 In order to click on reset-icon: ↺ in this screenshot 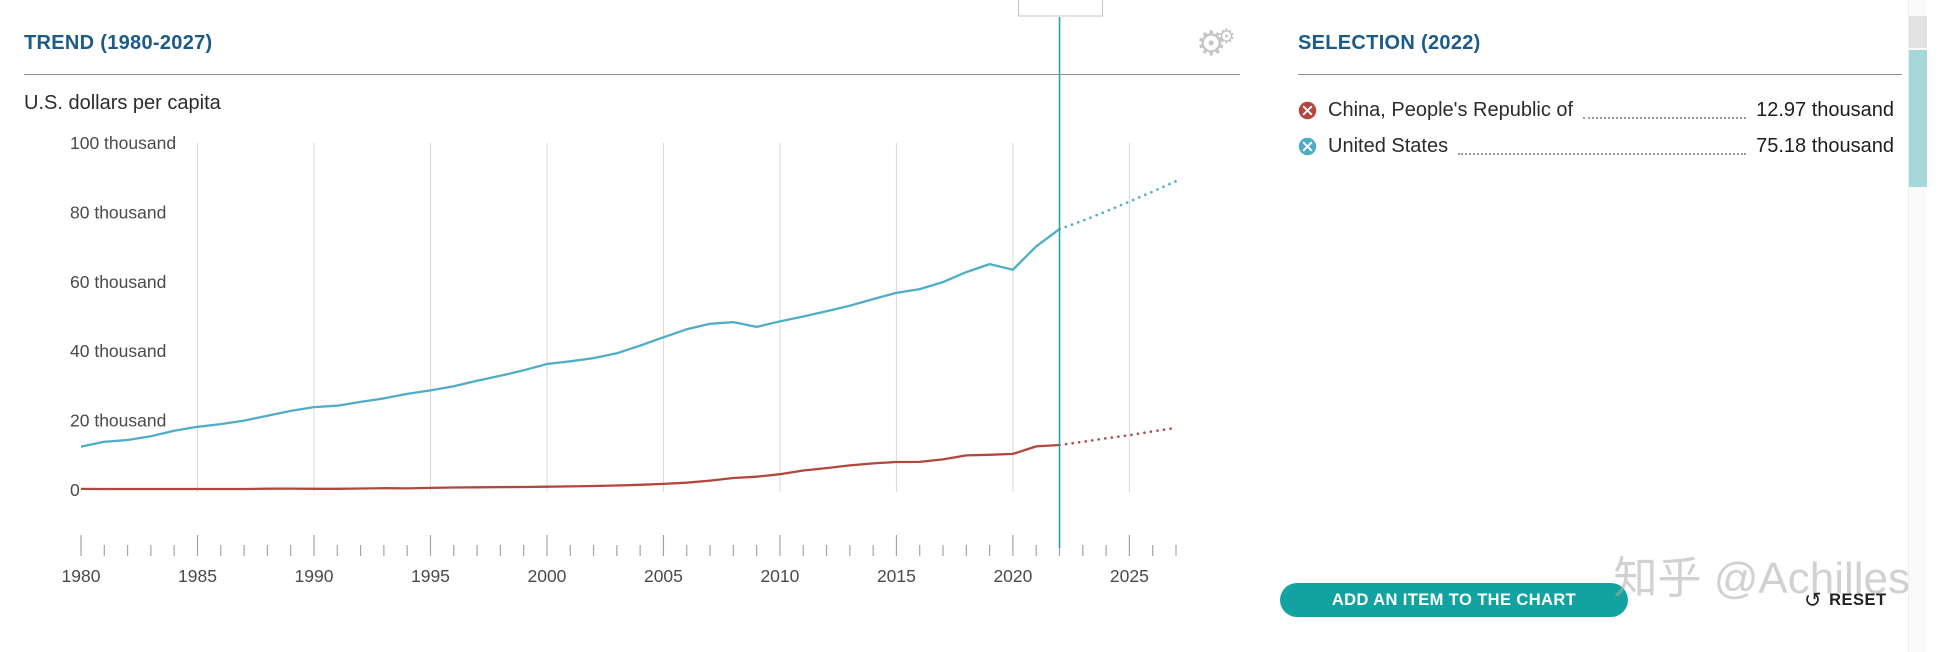, I will do `click(1813, 600)`.